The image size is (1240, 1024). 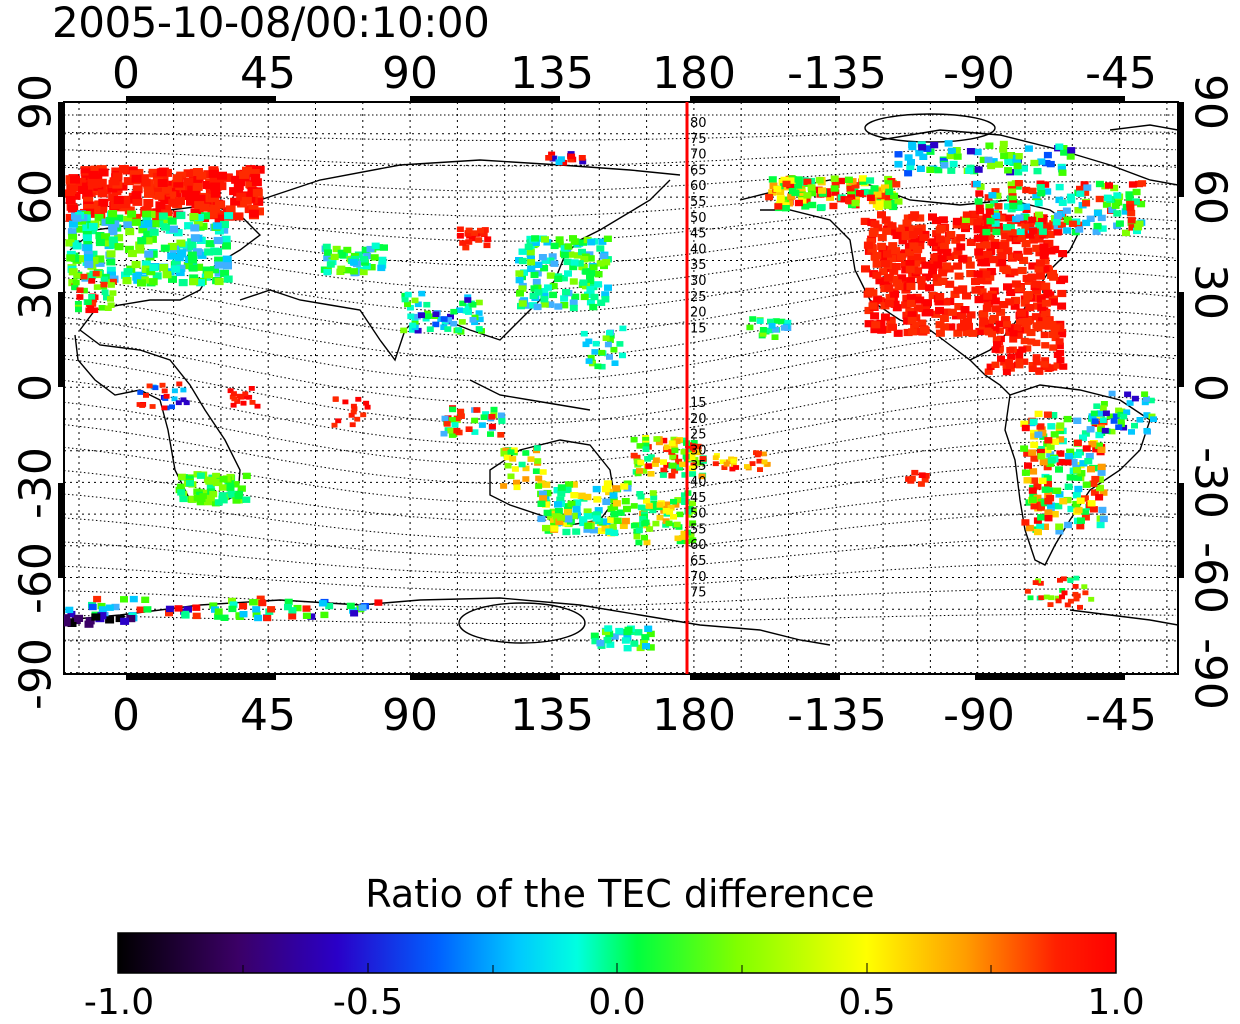 I want to click on magnetic-latitude-label: 60, so click(x=698, y=186).